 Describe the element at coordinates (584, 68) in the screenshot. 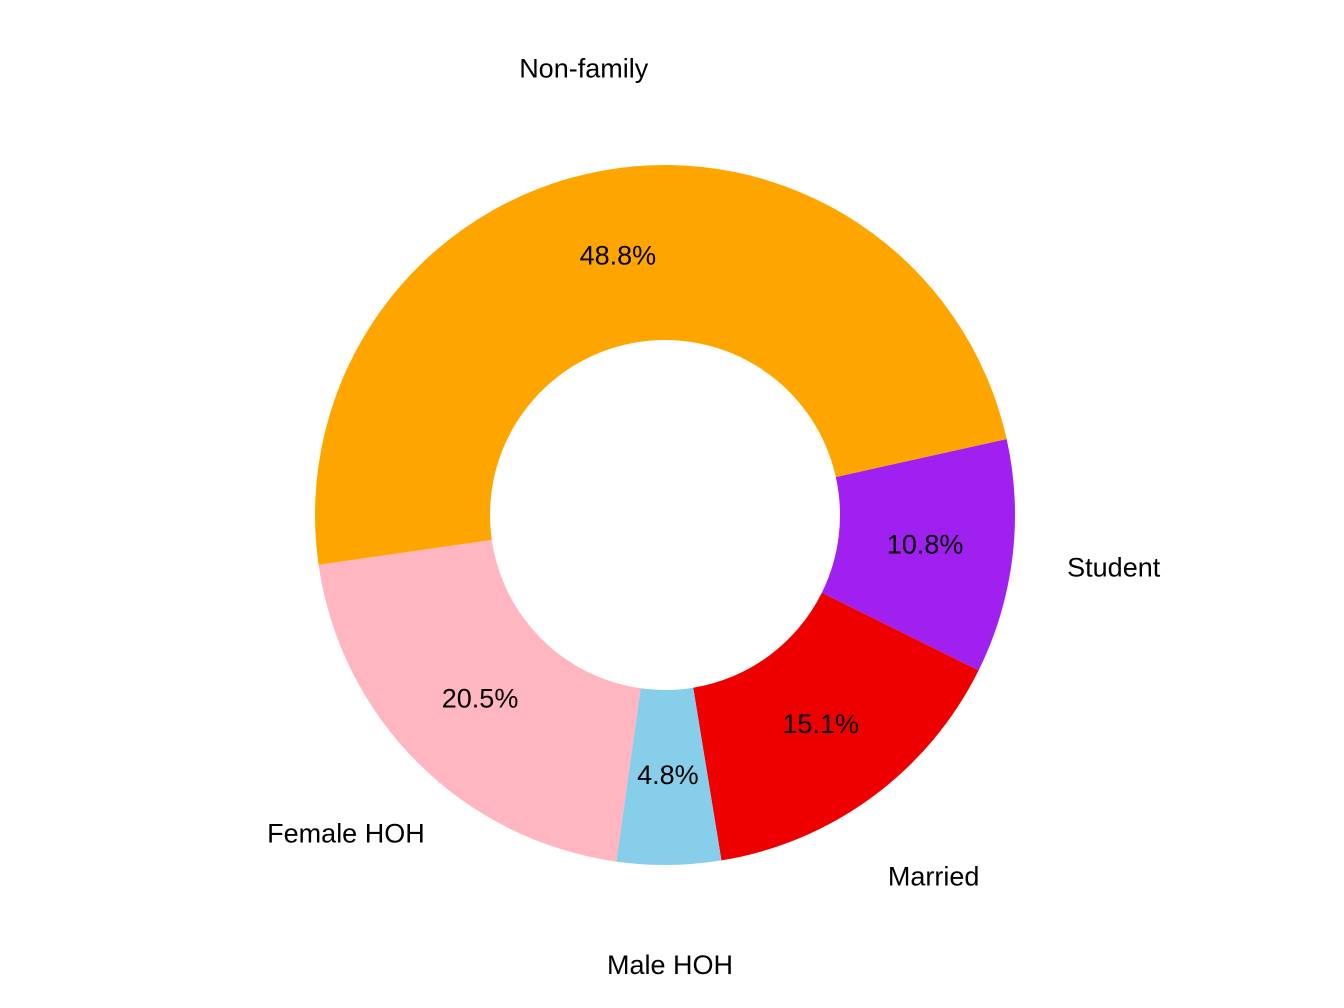

I see `category-label: Non-family` at that location.